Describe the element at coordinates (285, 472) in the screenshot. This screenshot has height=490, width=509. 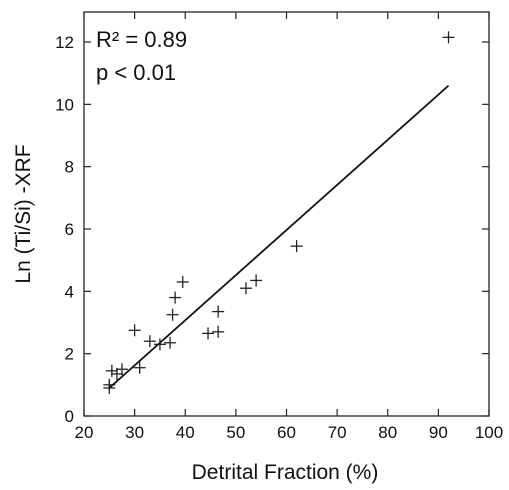
I see `x-axis-title: Detrital Fraction (%)` at that location.